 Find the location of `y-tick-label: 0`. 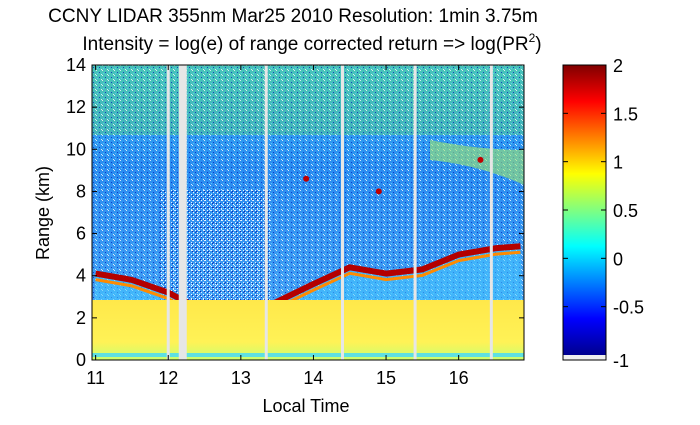

y-tick-label: 0 is located at coordinates (81, 360).